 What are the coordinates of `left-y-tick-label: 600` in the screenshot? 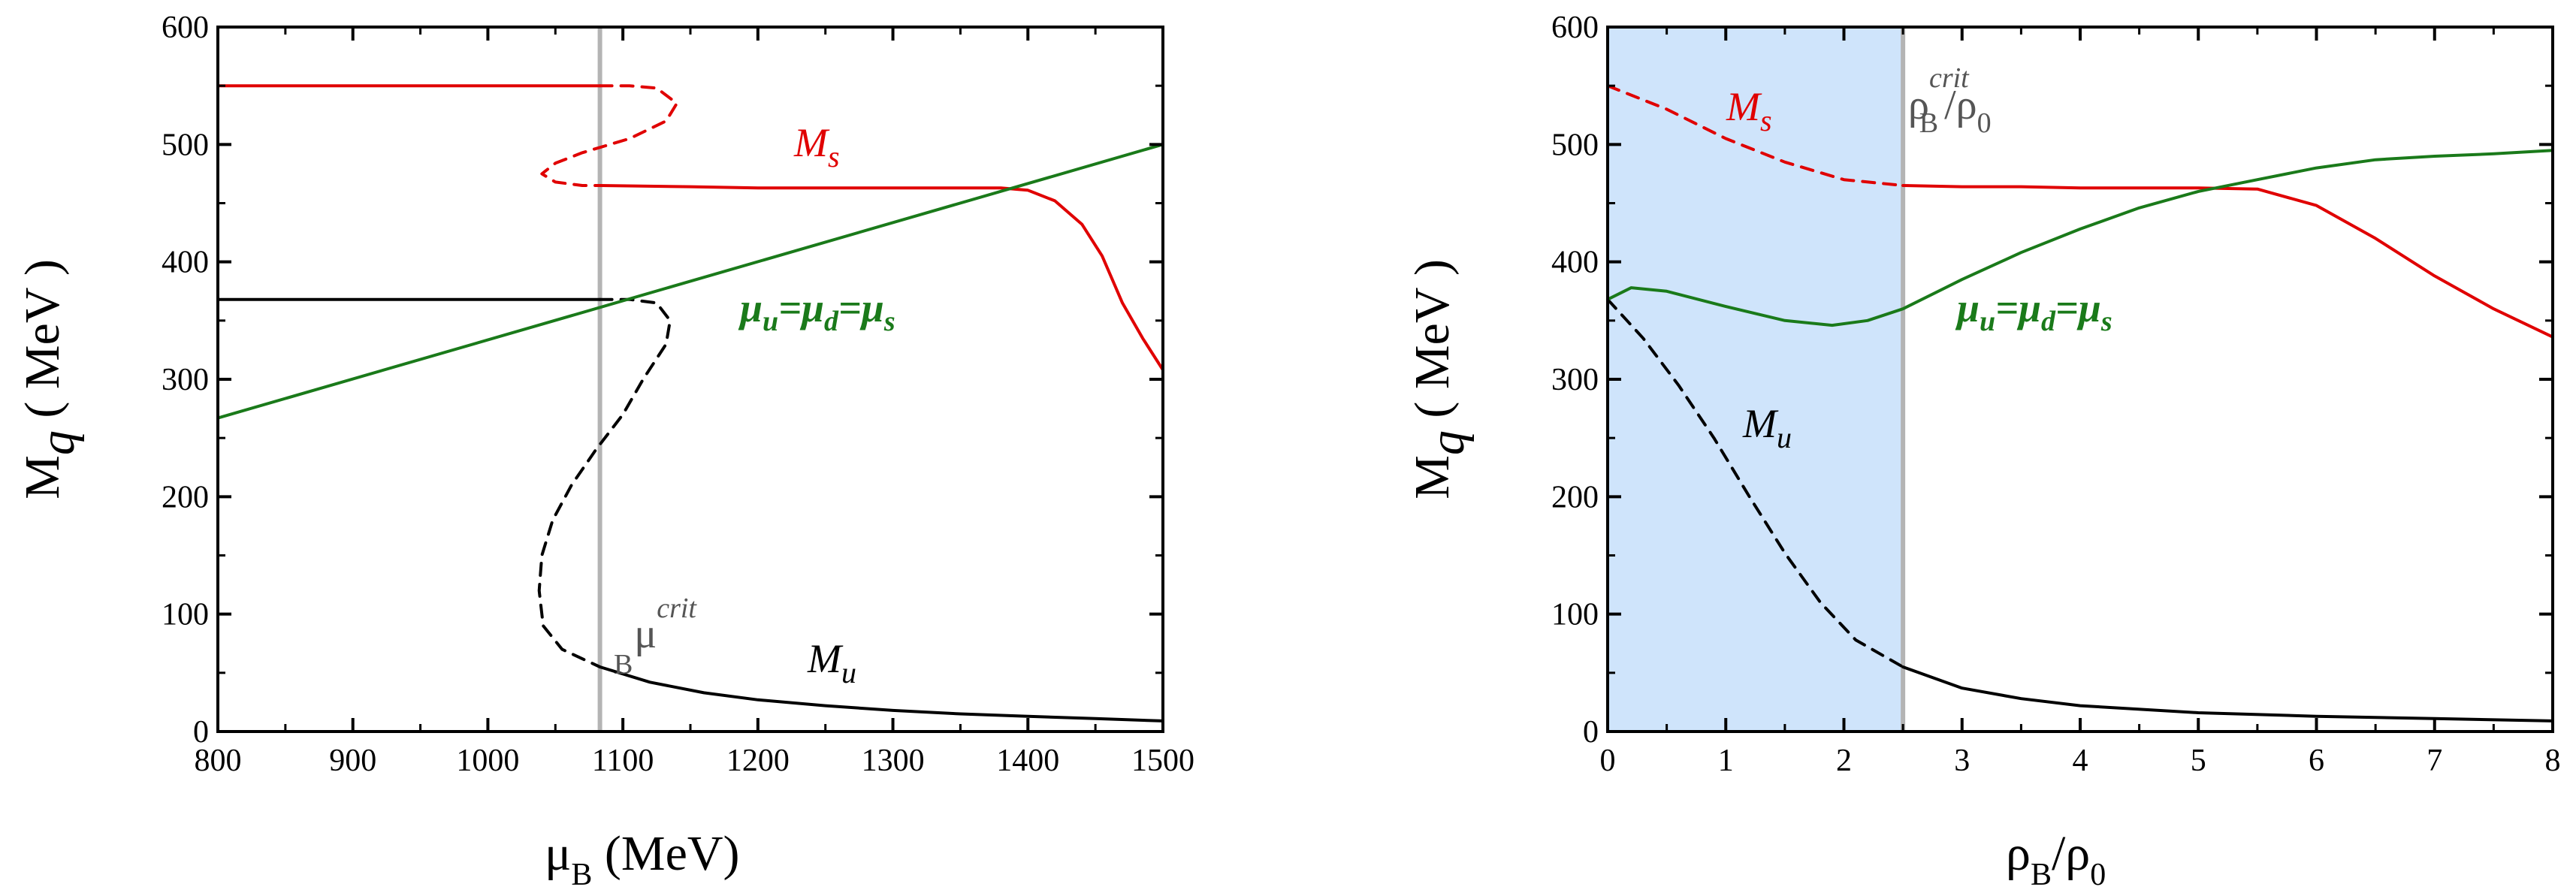 It's located at (185, 28).